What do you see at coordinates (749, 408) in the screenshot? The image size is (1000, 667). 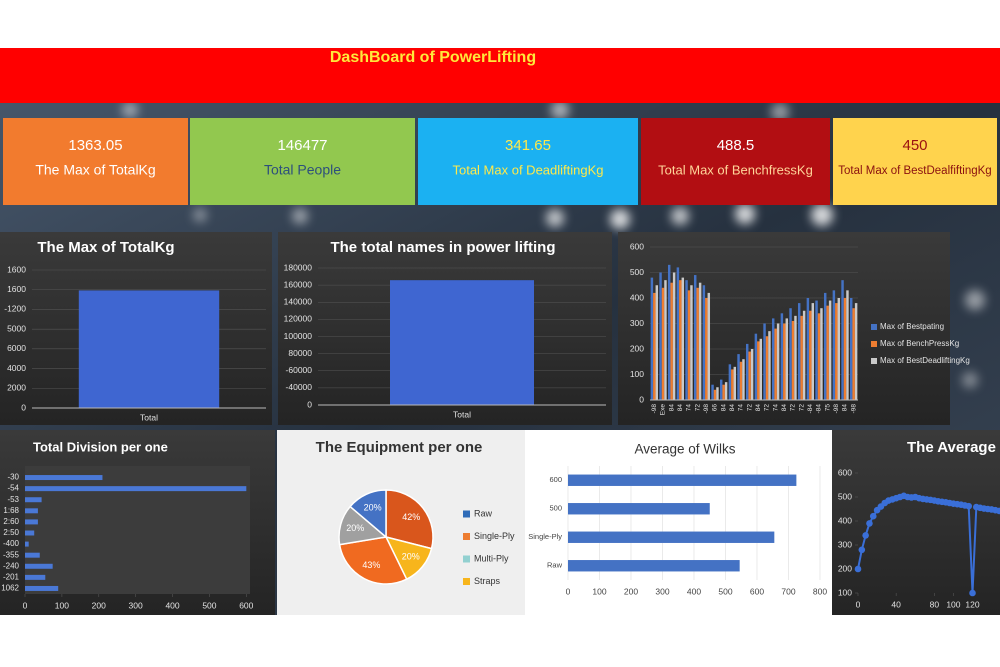 I see `x-tick-label: 72` at bounding box center [749, 408].